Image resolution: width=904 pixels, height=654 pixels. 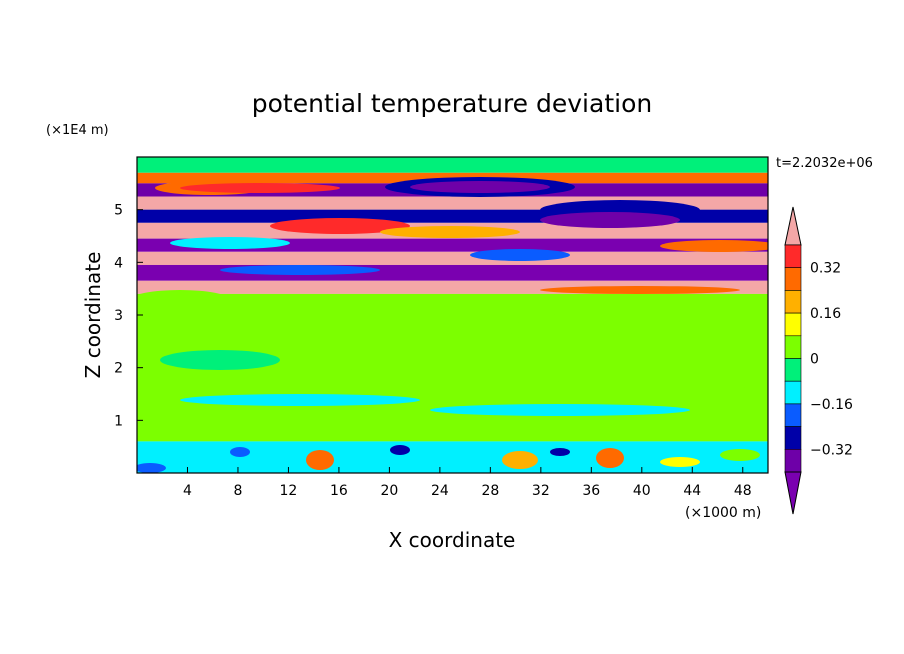 I want to click on colorbar-tick-label: 0.32, so click(x=825, y=269).